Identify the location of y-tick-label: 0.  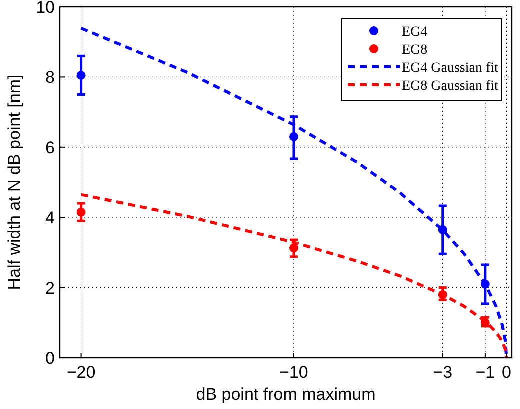
(50, 358).